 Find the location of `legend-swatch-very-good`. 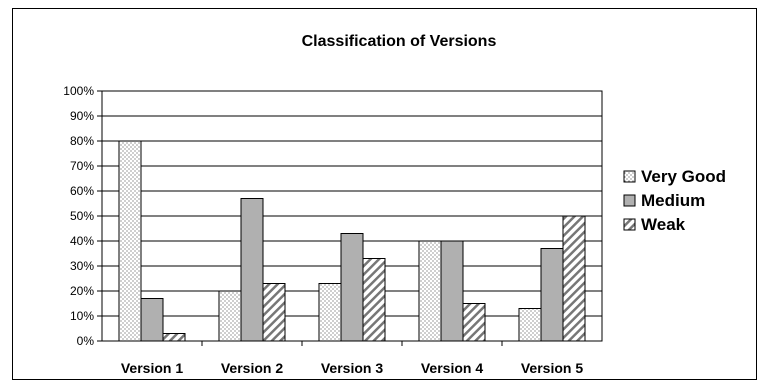

legend-swatch-very-good is located at coordinates (629, 176).